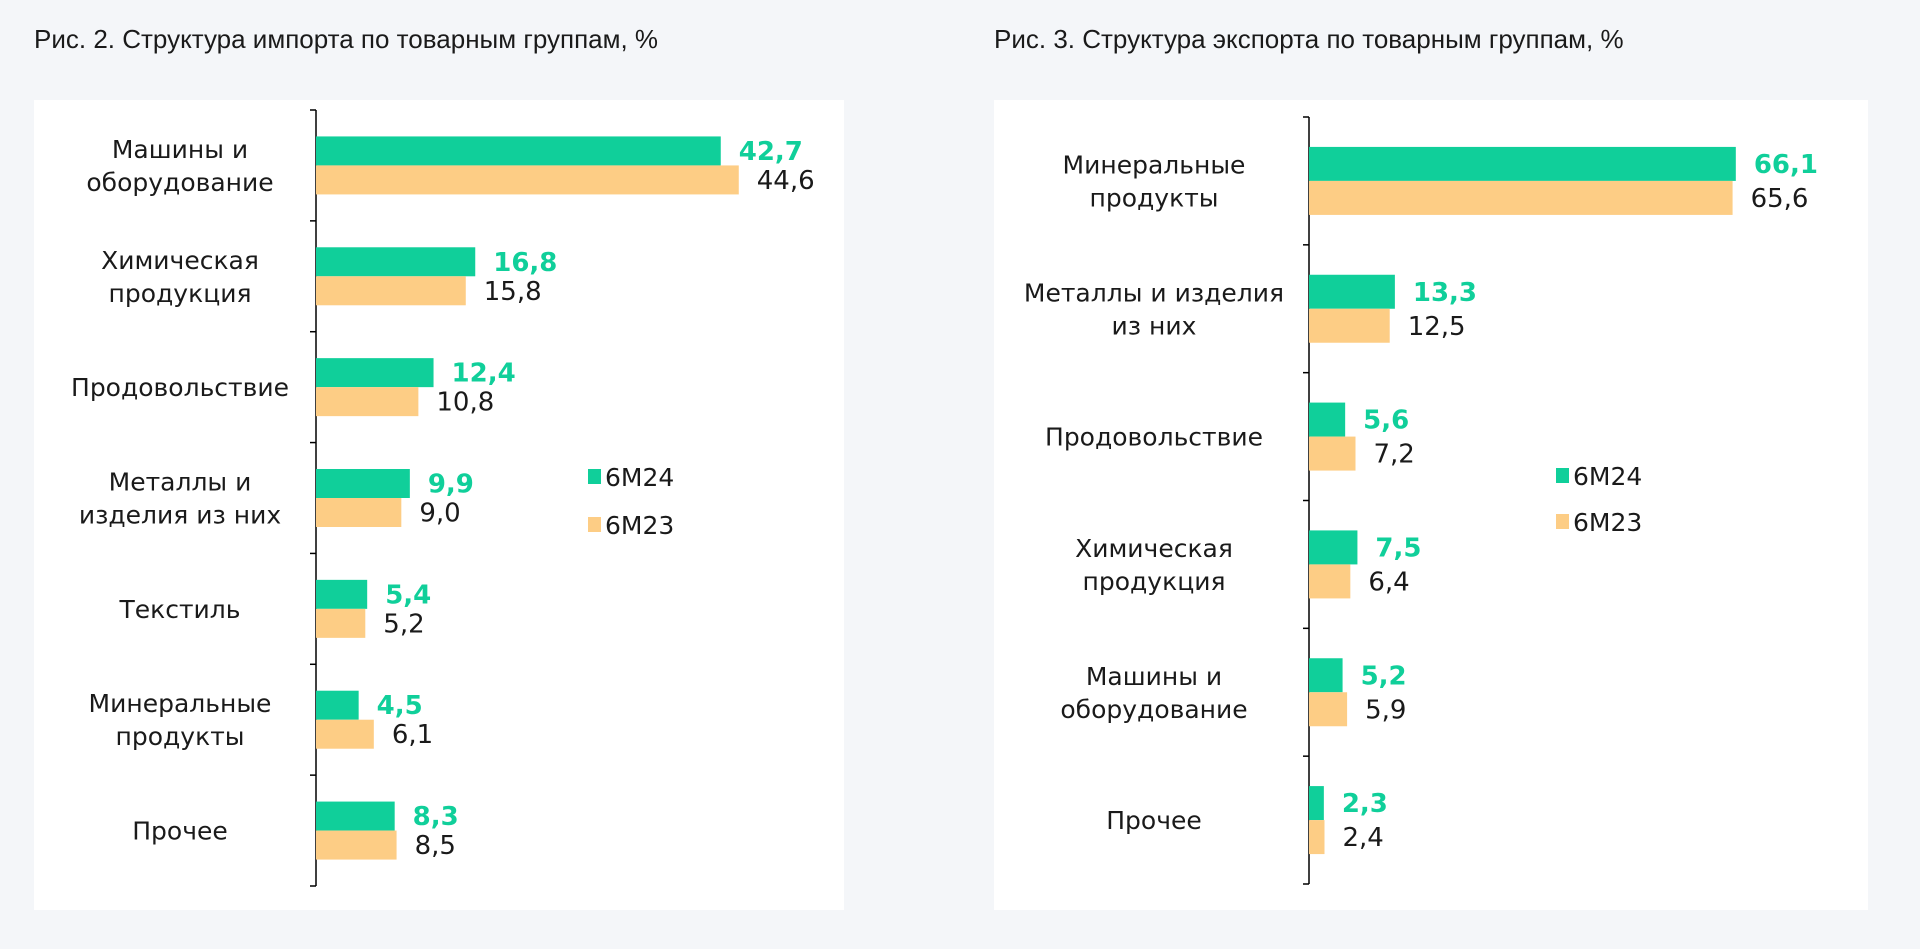 The image size is (1920, 949). I want to click on data-label-6m23: 12,5, so click(1437, 327).